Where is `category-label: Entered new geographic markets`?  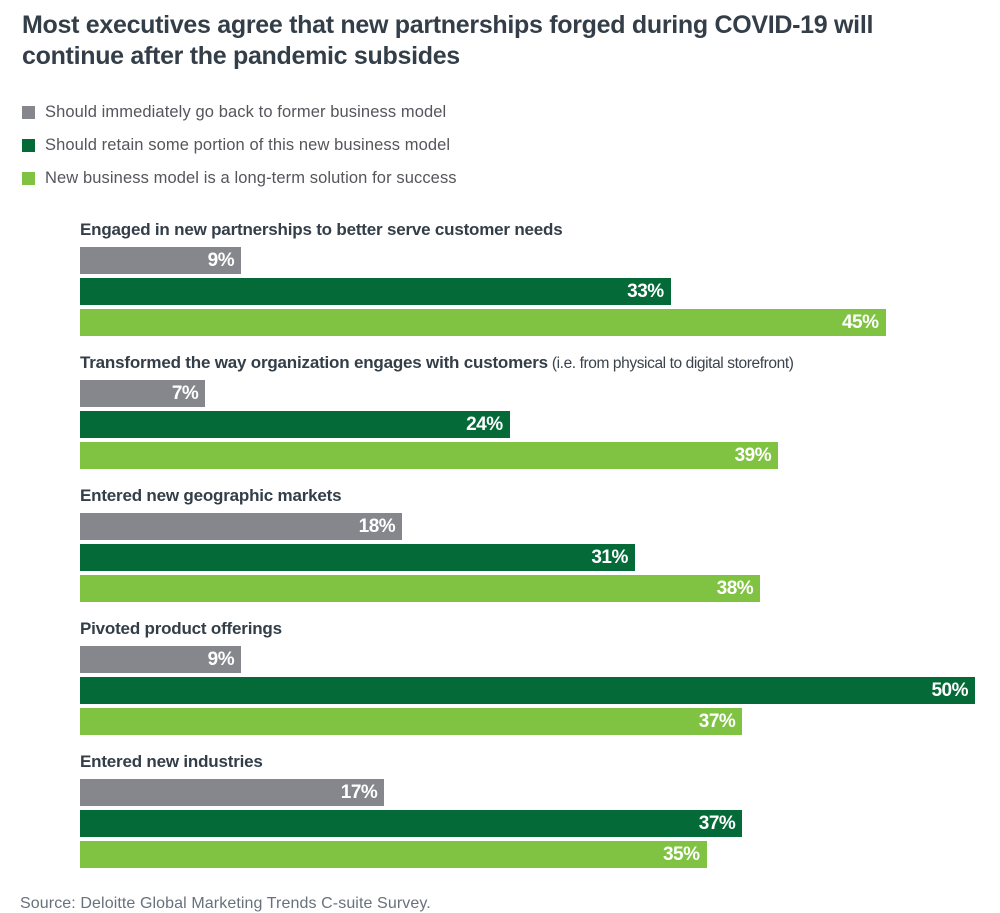
category-label: Entered new geographic markets is located at coordinates (211, 495).